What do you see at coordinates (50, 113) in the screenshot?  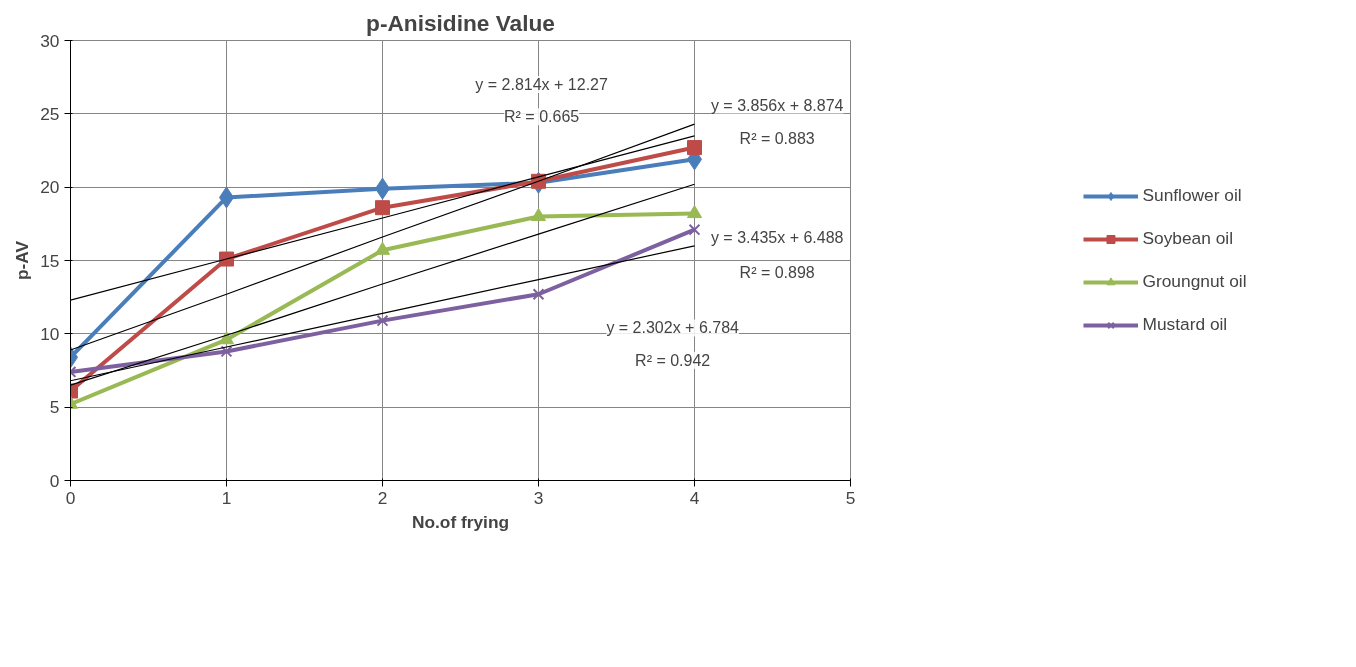 I see `y-tick-label: 25` at bounding box center [50, 113].